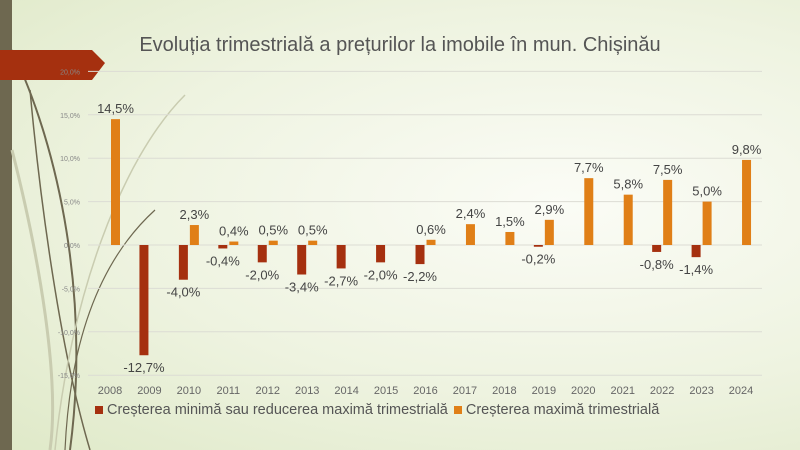  Describe the element at coordinates (228, 391) in the screenshot. I see `x-tick-label: 2011` at that location.